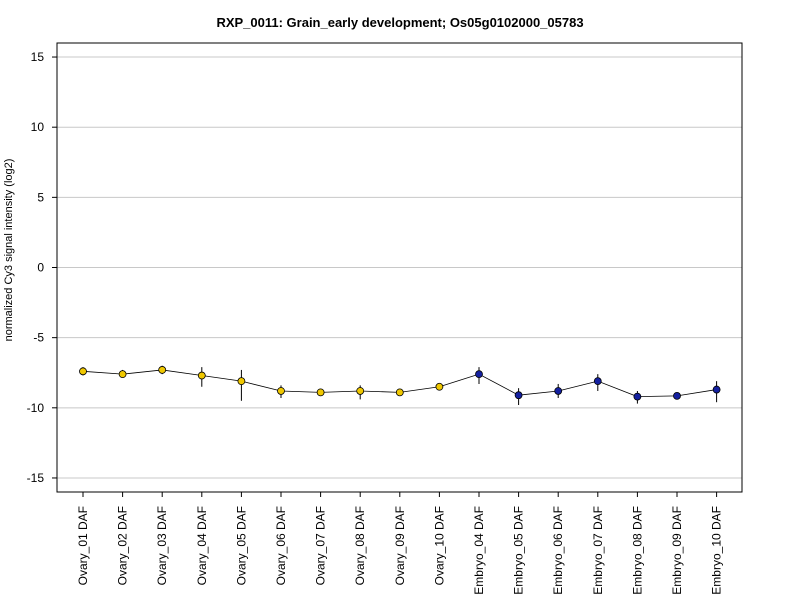  I want to click on x-tick-label: Ovary_06 DAF, so click(281, 545).